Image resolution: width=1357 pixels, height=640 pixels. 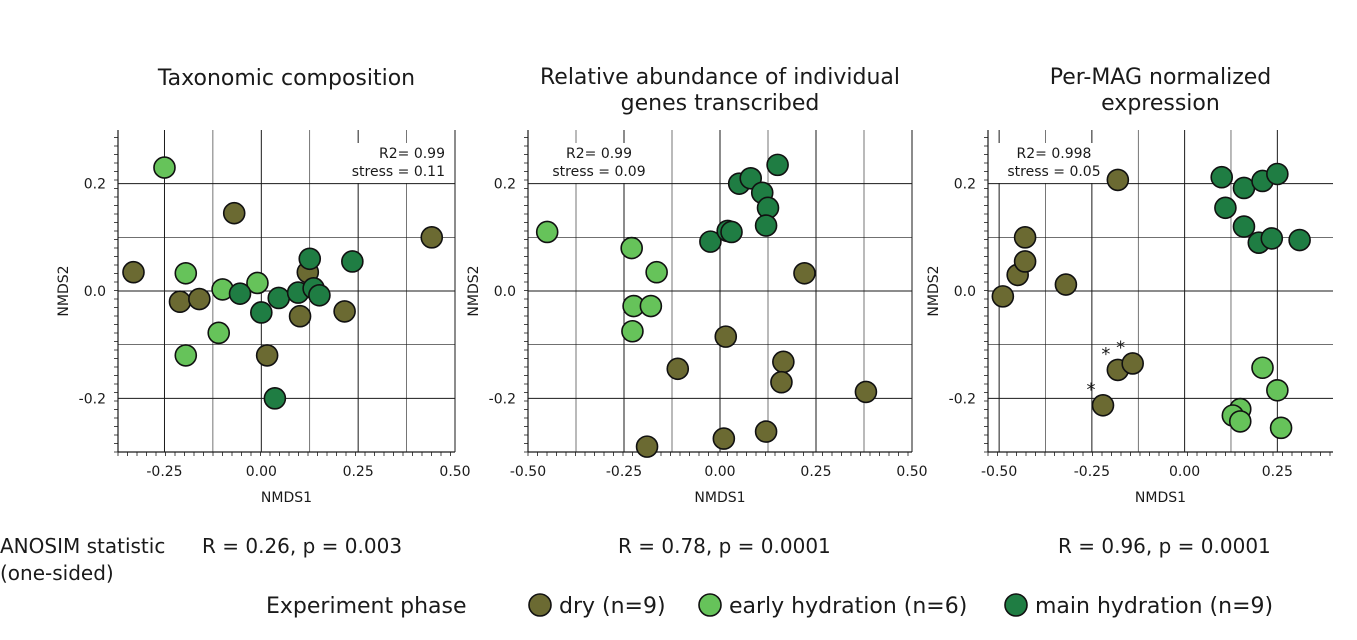 I want to click on chart-title: genes transcribed, so click(x=720, y=103).